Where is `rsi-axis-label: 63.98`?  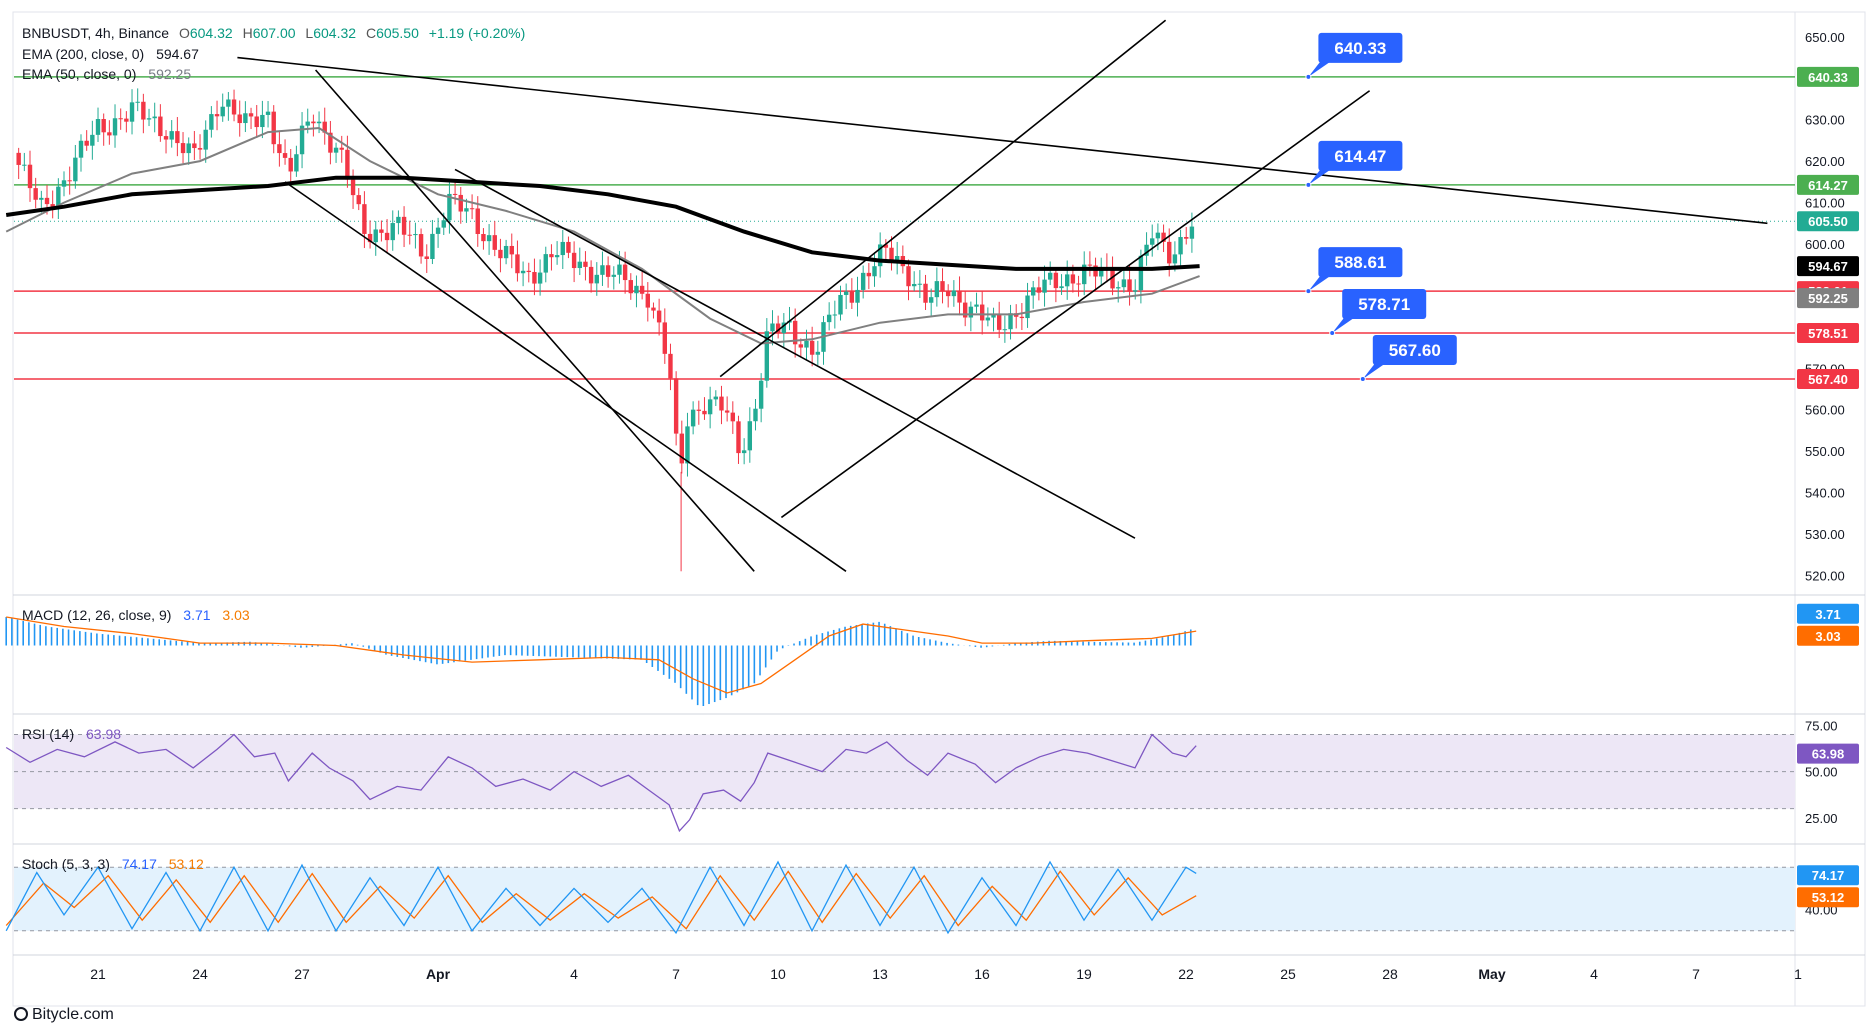 rsi-axis-label: 63.98 is located at coordinates (1828, 754).